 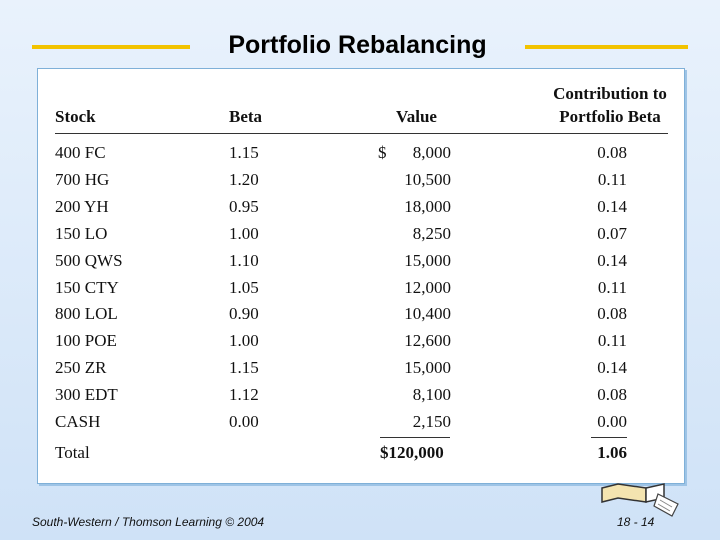 I want to click on row-beta: 1.20, so click(x=244, y=179).